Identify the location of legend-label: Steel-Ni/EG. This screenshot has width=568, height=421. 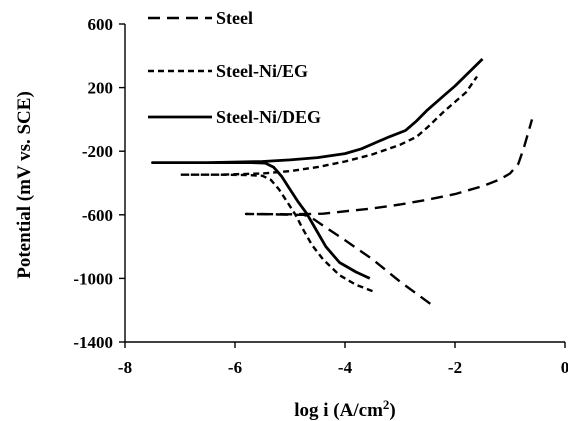
(262, 71).